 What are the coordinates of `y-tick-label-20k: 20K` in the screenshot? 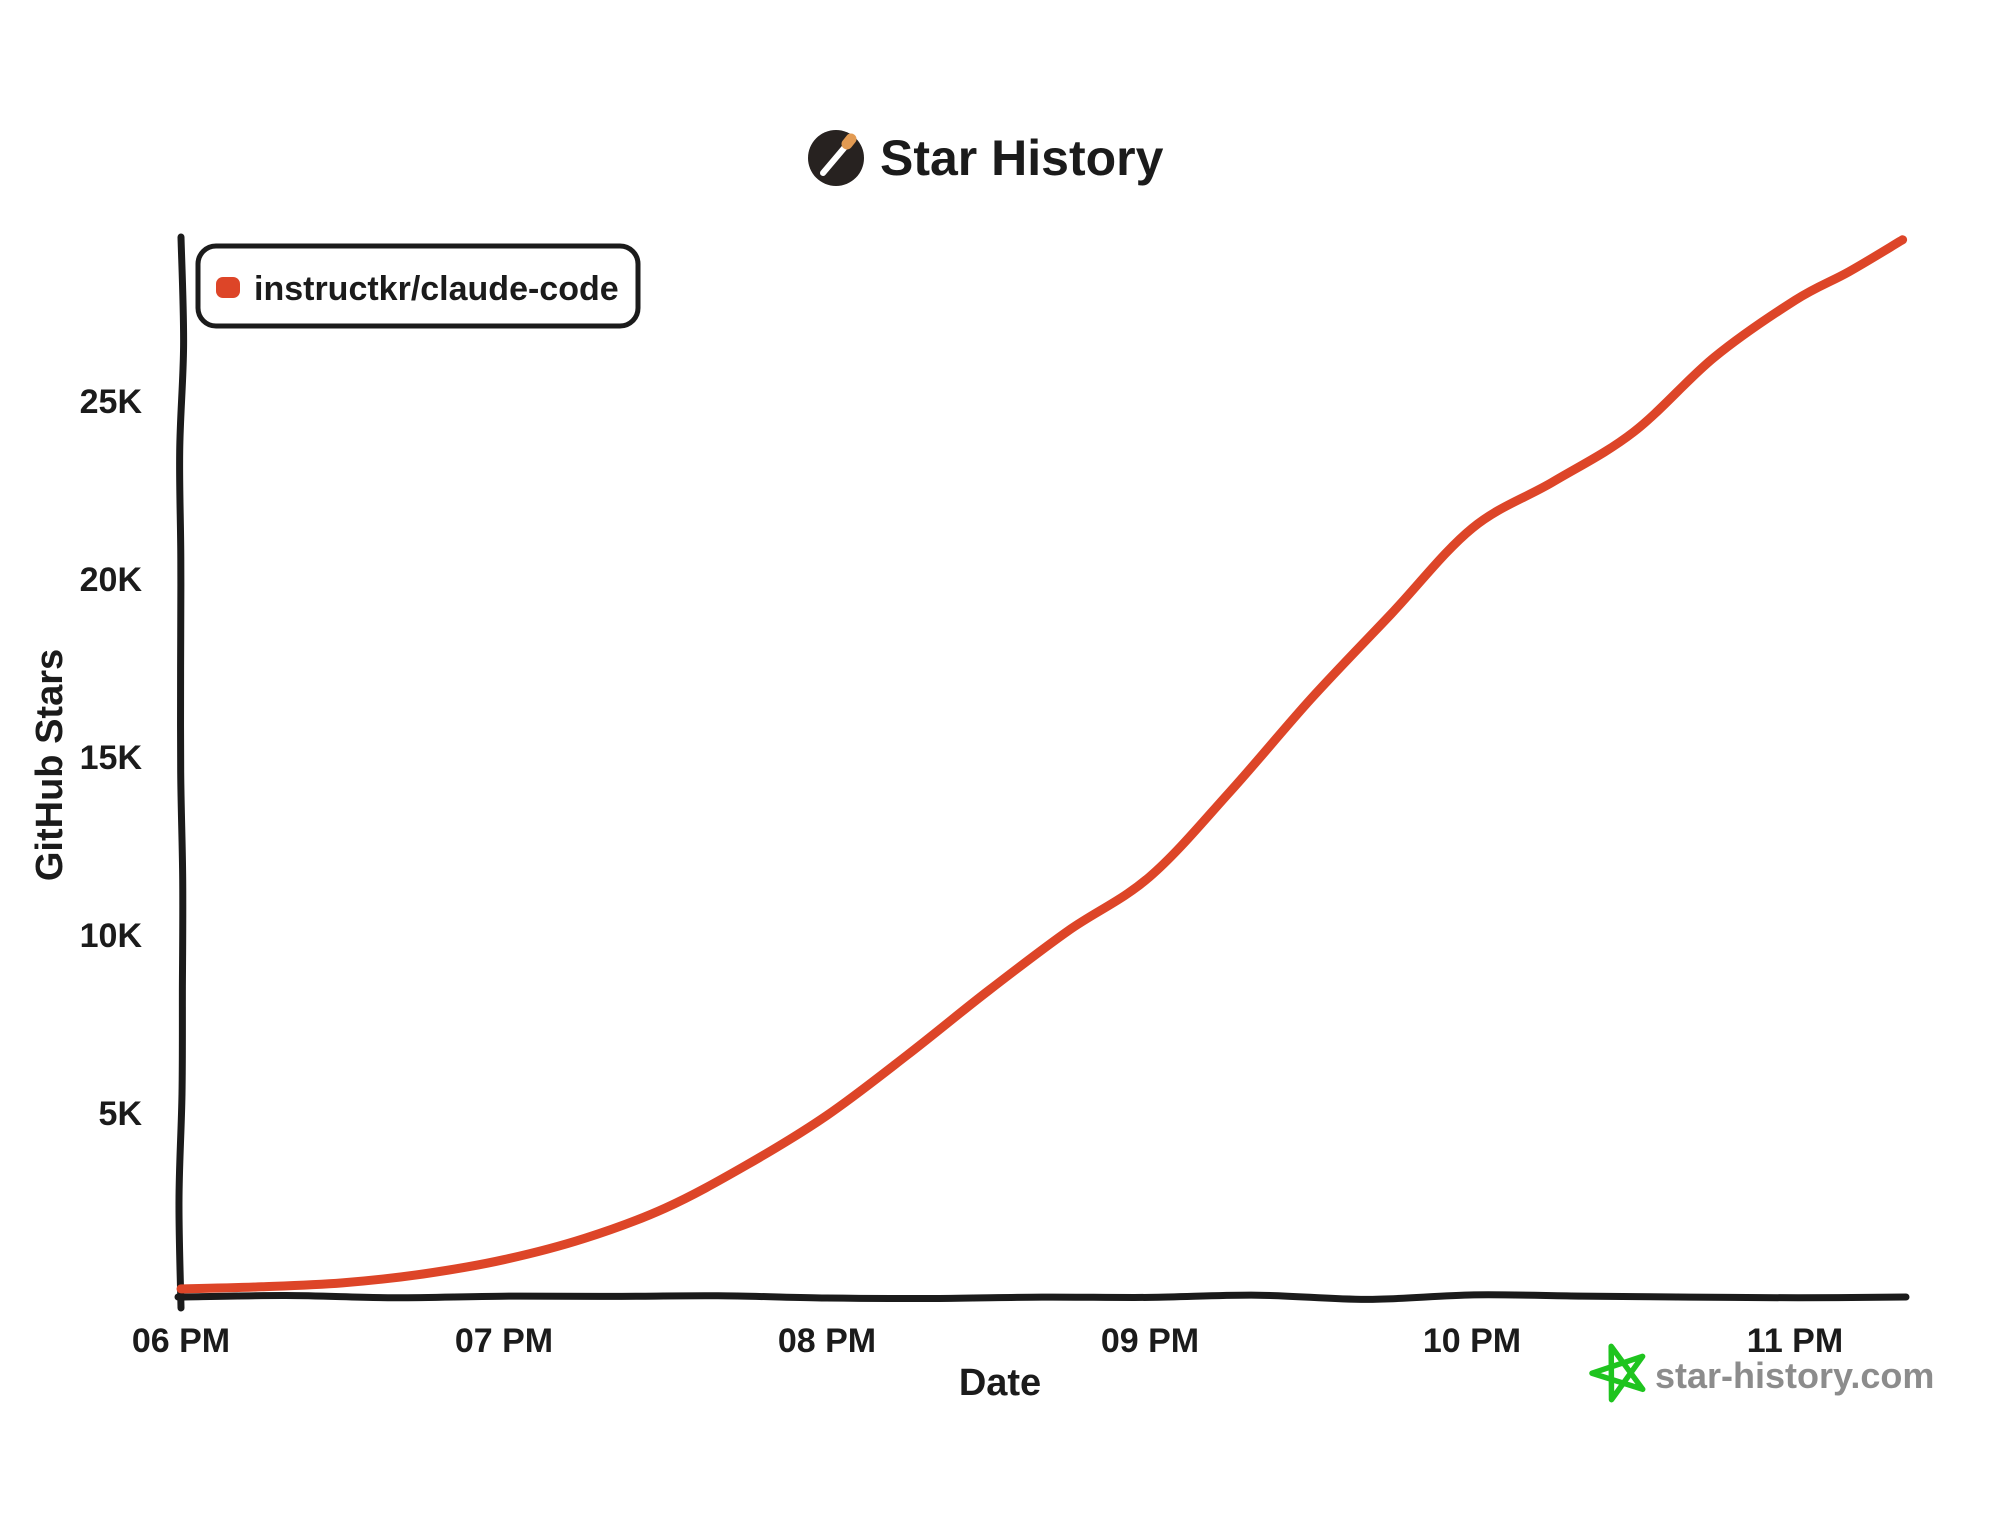 It's located at (111, 580).